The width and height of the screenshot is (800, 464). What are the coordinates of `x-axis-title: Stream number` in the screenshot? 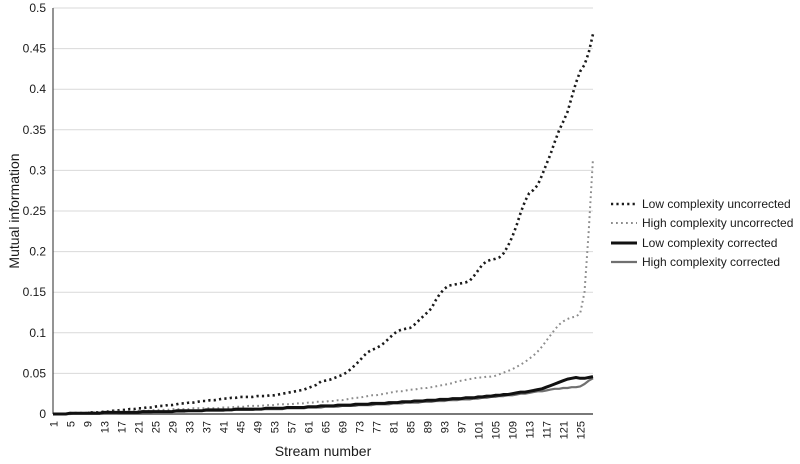 It's located at (323, 451).